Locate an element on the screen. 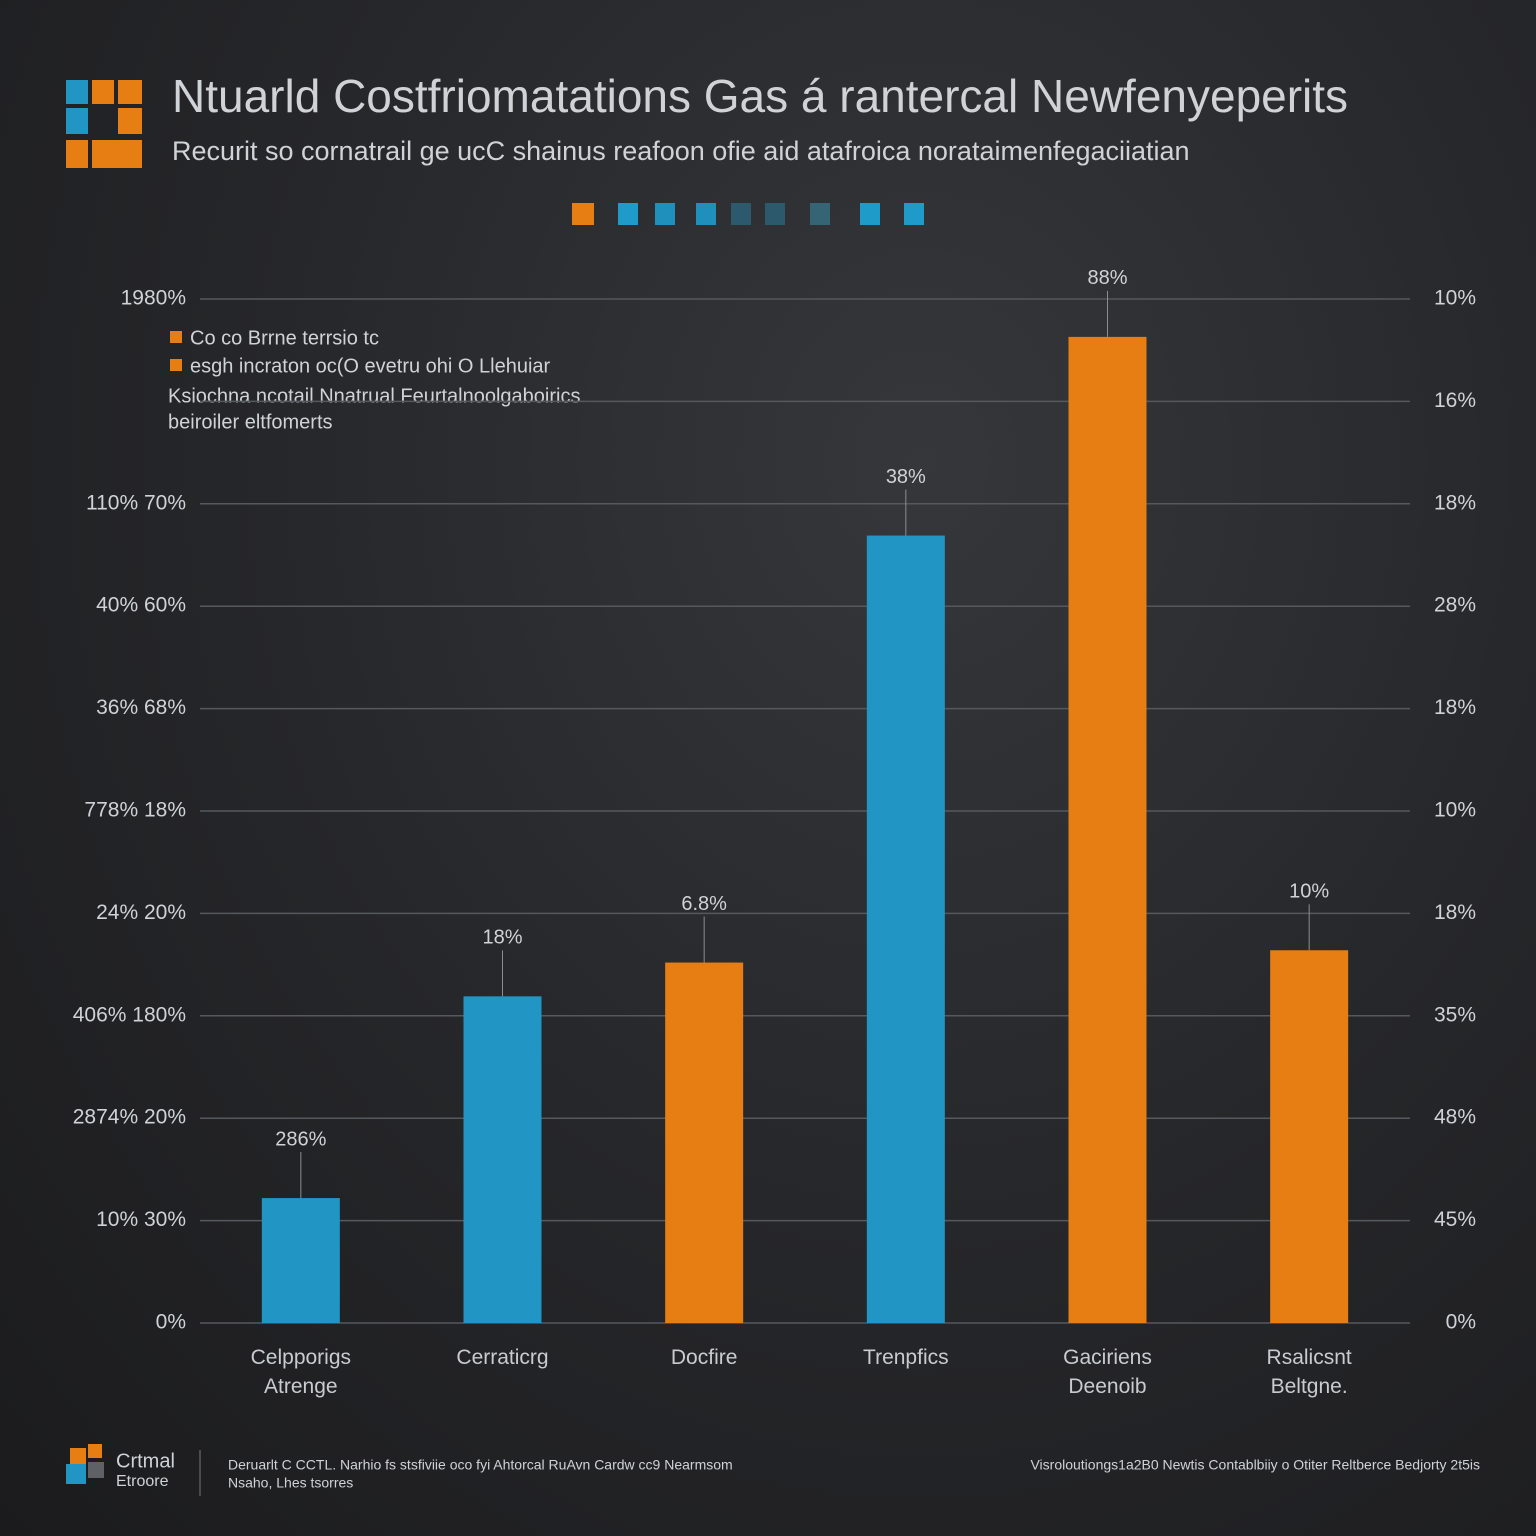 Image resolution: width=1536 pixels, height=1536 pixels. bar-label: 286% is located at coordinates (300, 1139).